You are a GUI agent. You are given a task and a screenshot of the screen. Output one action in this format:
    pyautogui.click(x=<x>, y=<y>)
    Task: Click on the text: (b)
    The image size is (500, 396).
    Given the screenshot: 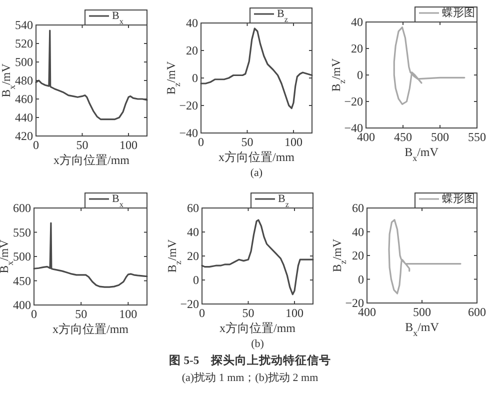 What is the action you would take?
    pyautogui.click(x=257, y=344)
    